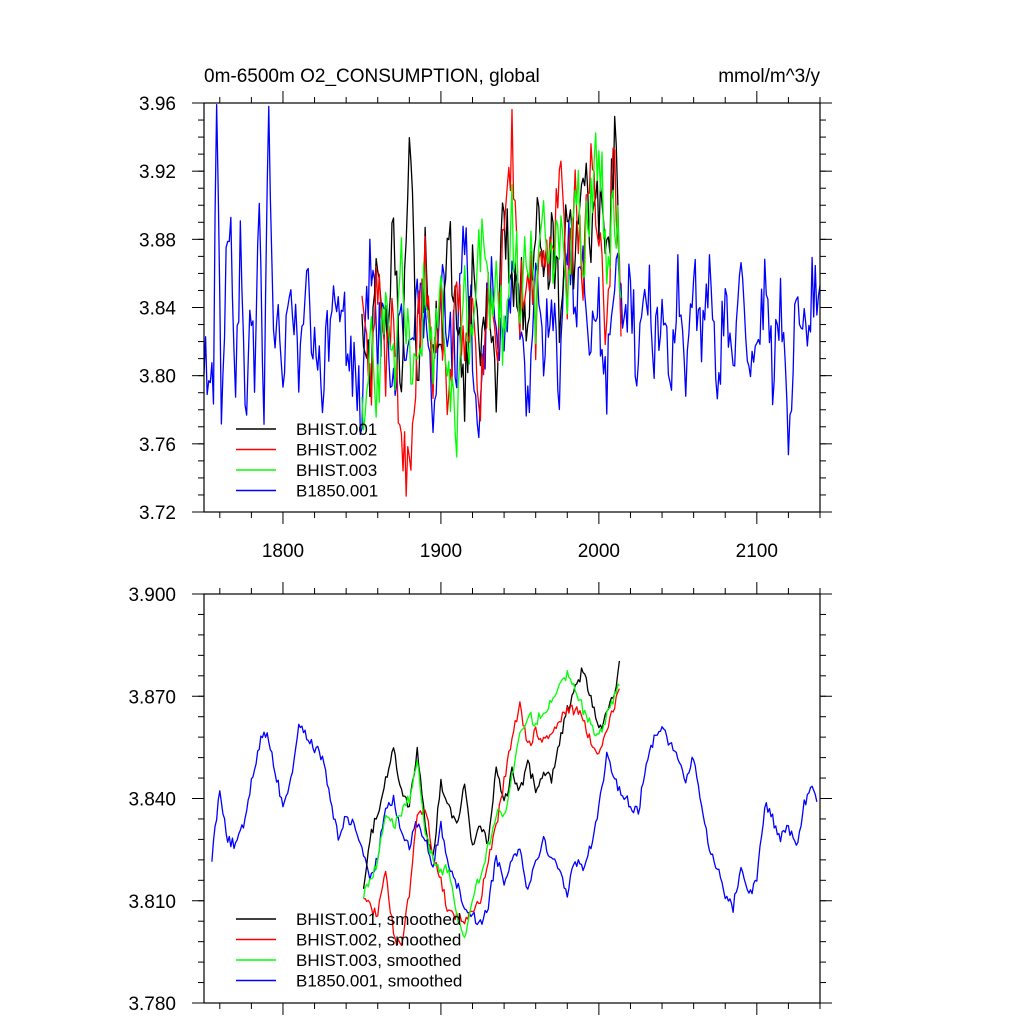  Describe the element at coordinates (378, 919) in the screenshot. I see `bot-legend-label: BHIST.001, smoothed` at that location.